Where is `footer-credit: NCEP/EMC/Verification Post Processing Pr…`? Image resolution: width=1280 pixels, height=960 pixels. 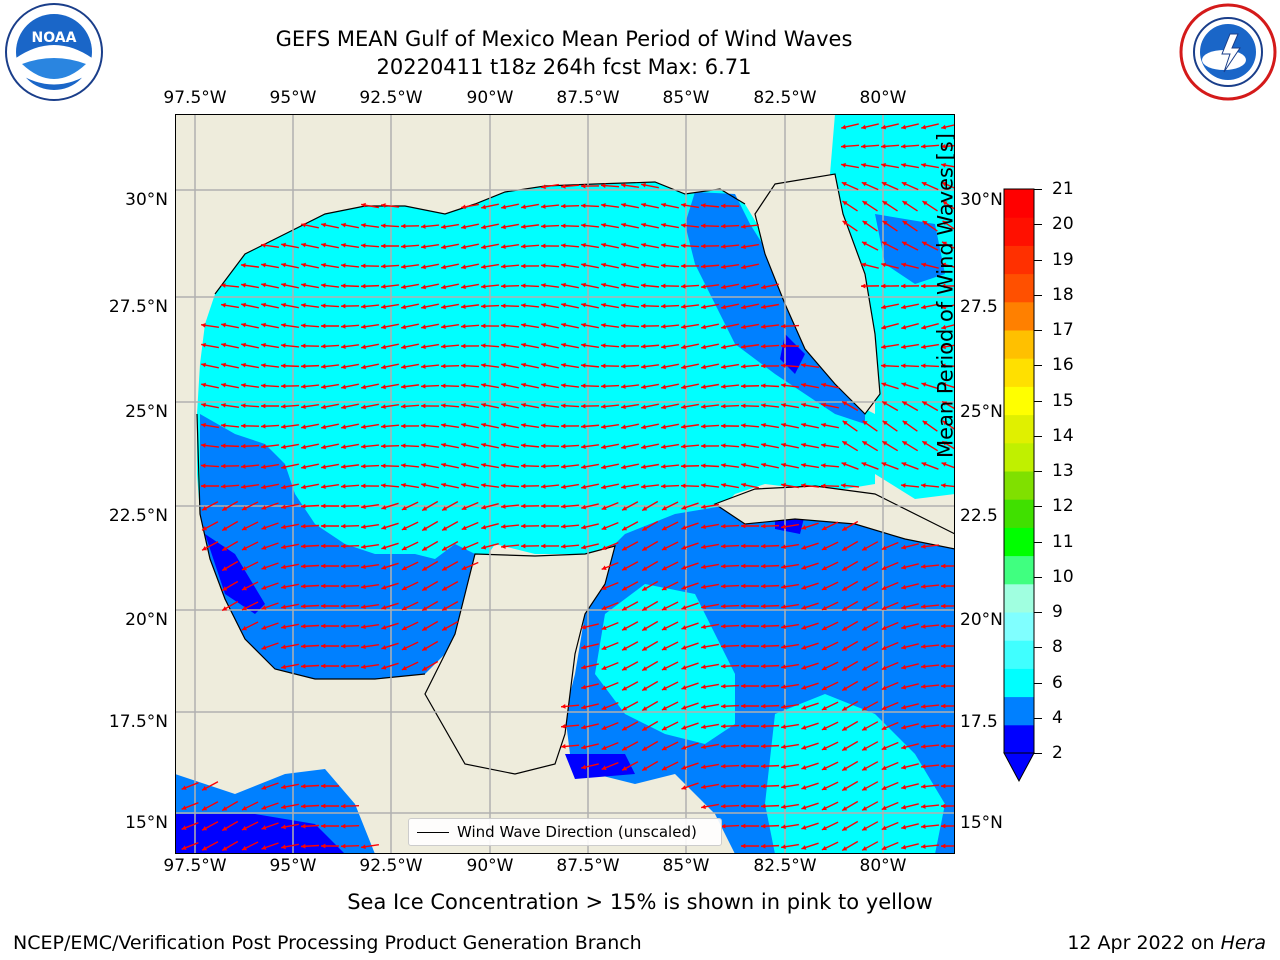 footer-credit: NCEP/EMC/Verification Post Processing Pr… is located at coordinates (327, 943).